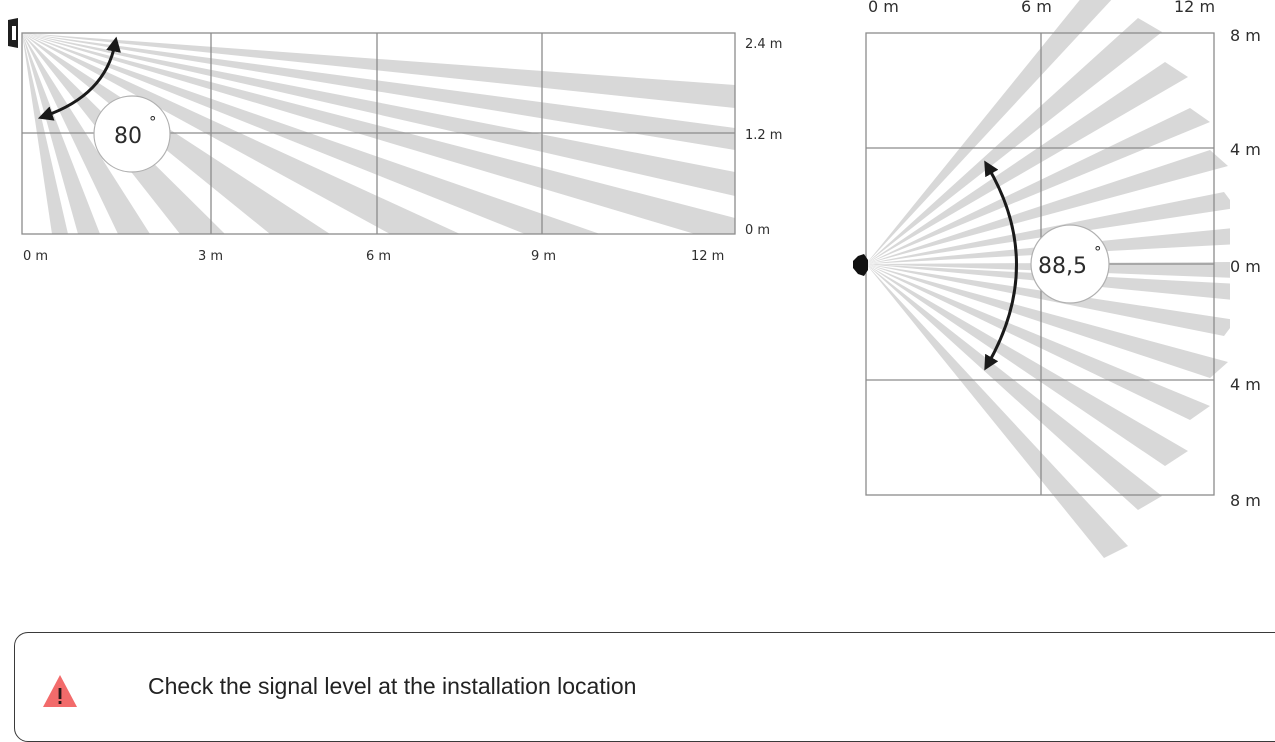 This screenshot has width=1275, height=742. Describe the element at coordinates (763, 44) in the screenshot. I see `y-axis-label: 2.4 m` at that location.